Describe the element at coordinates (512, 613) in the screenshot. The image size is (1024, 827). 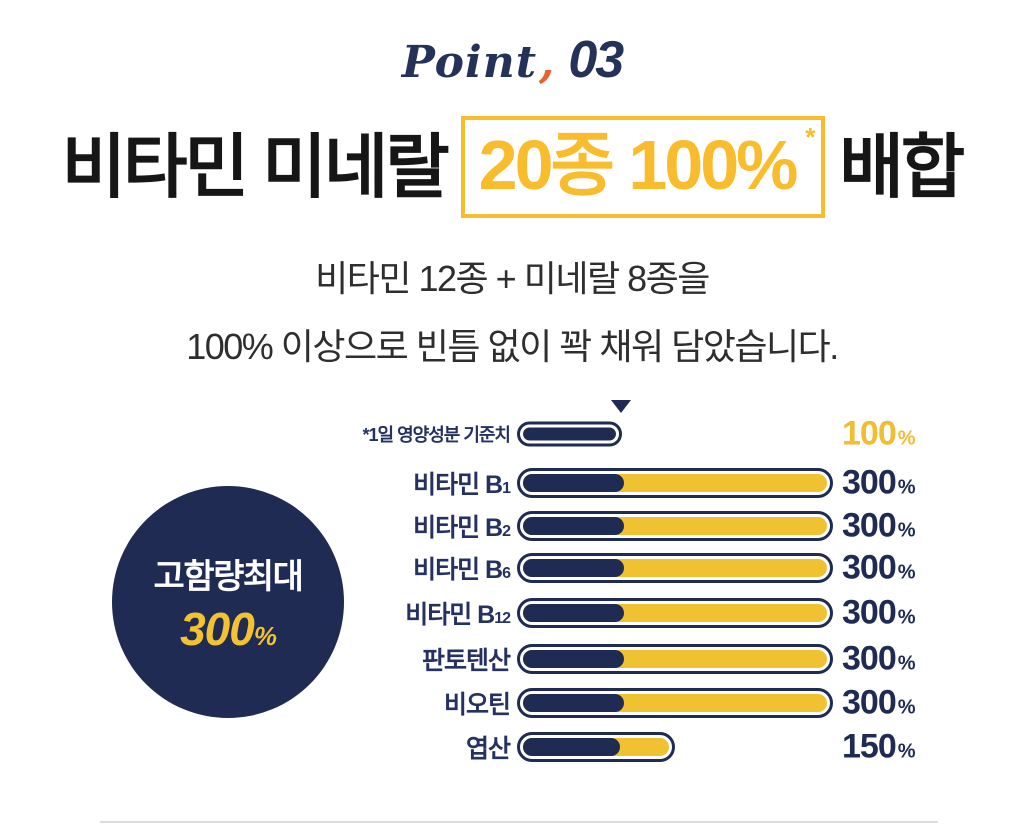
I see `chart-row-vitamin-b12: 비타민 B12 300%` at that location.